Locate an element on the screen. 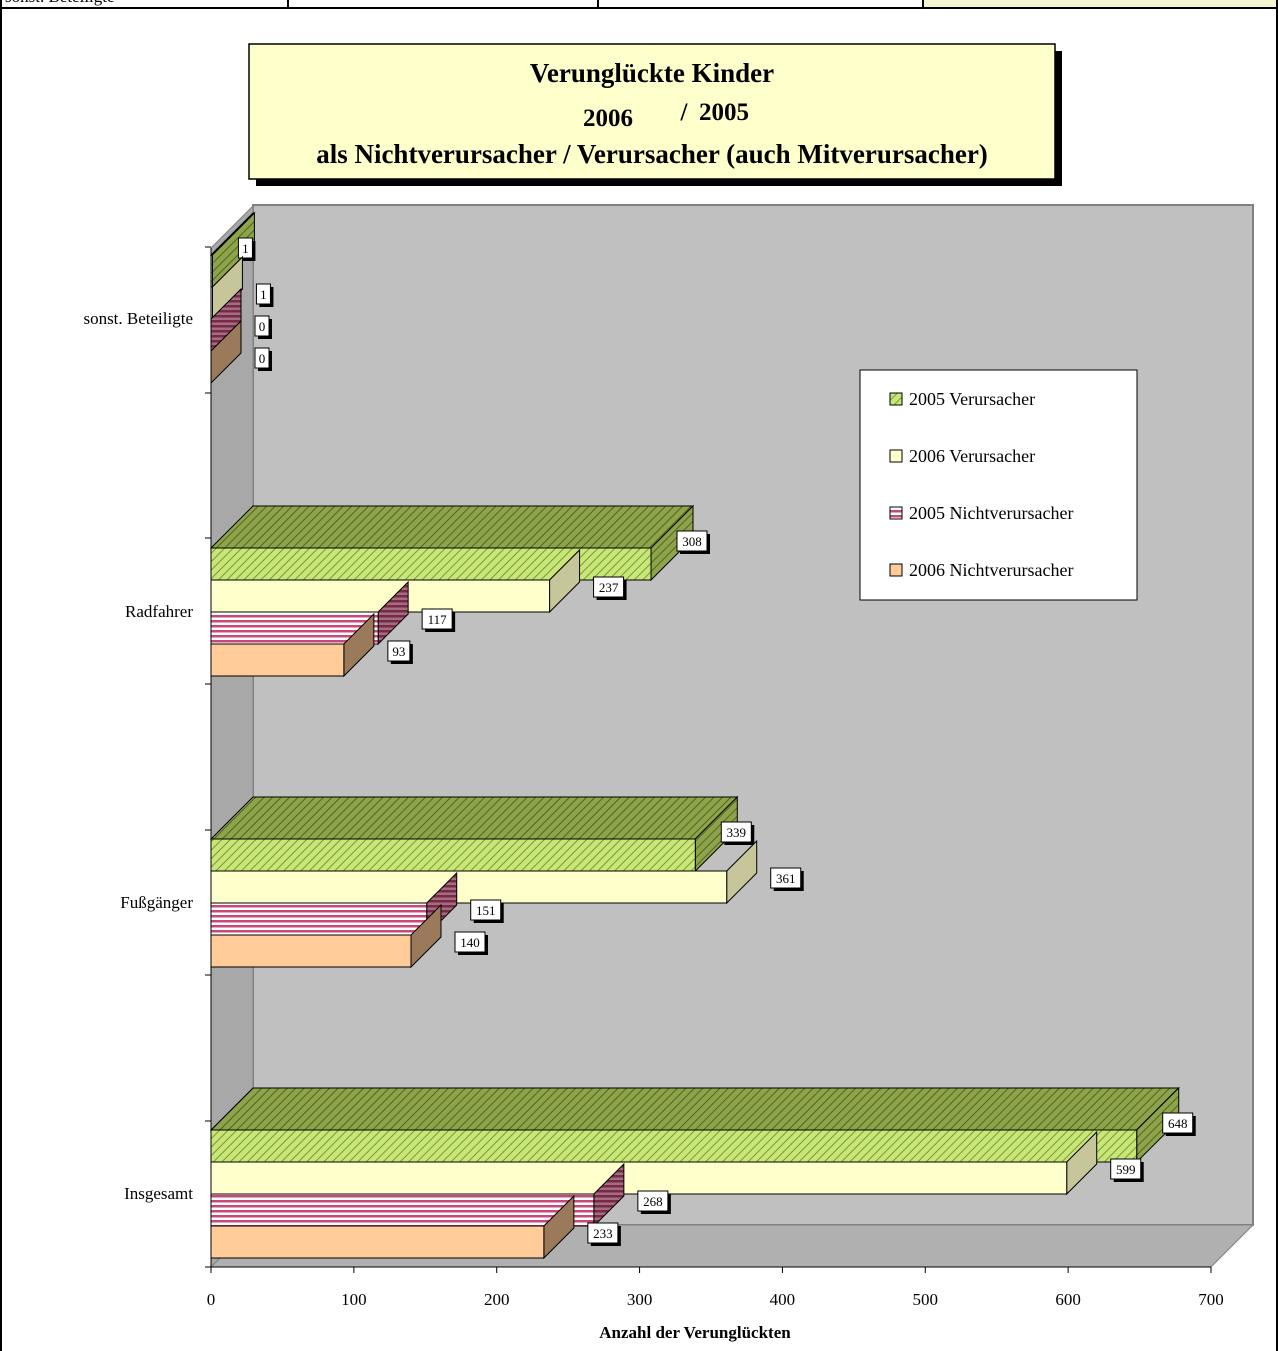 The height and width of the screenshot is (1351, 1278). data-label: 339 is located at coordinates (737, 832).